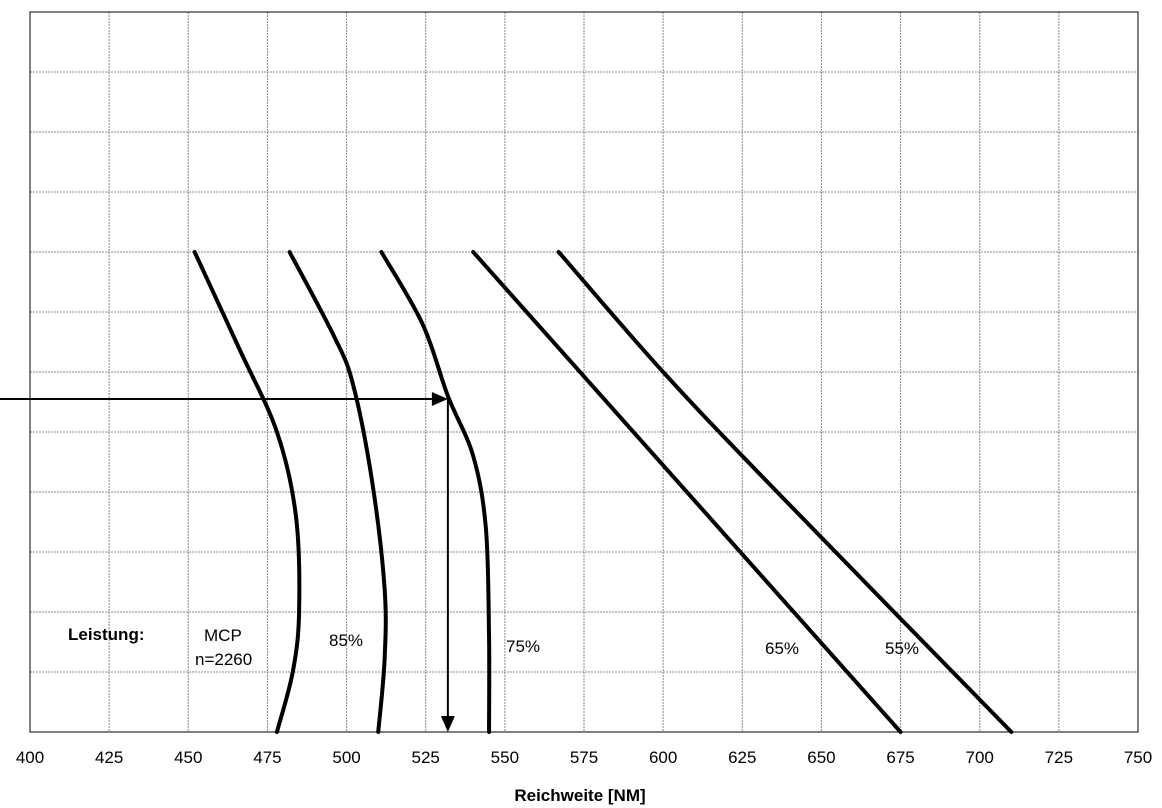 This screenshot has width=1162, height=808. Describe the element at coordinates (346, 640) in the screenshot. I see `series-label-85: 85%` at that location.